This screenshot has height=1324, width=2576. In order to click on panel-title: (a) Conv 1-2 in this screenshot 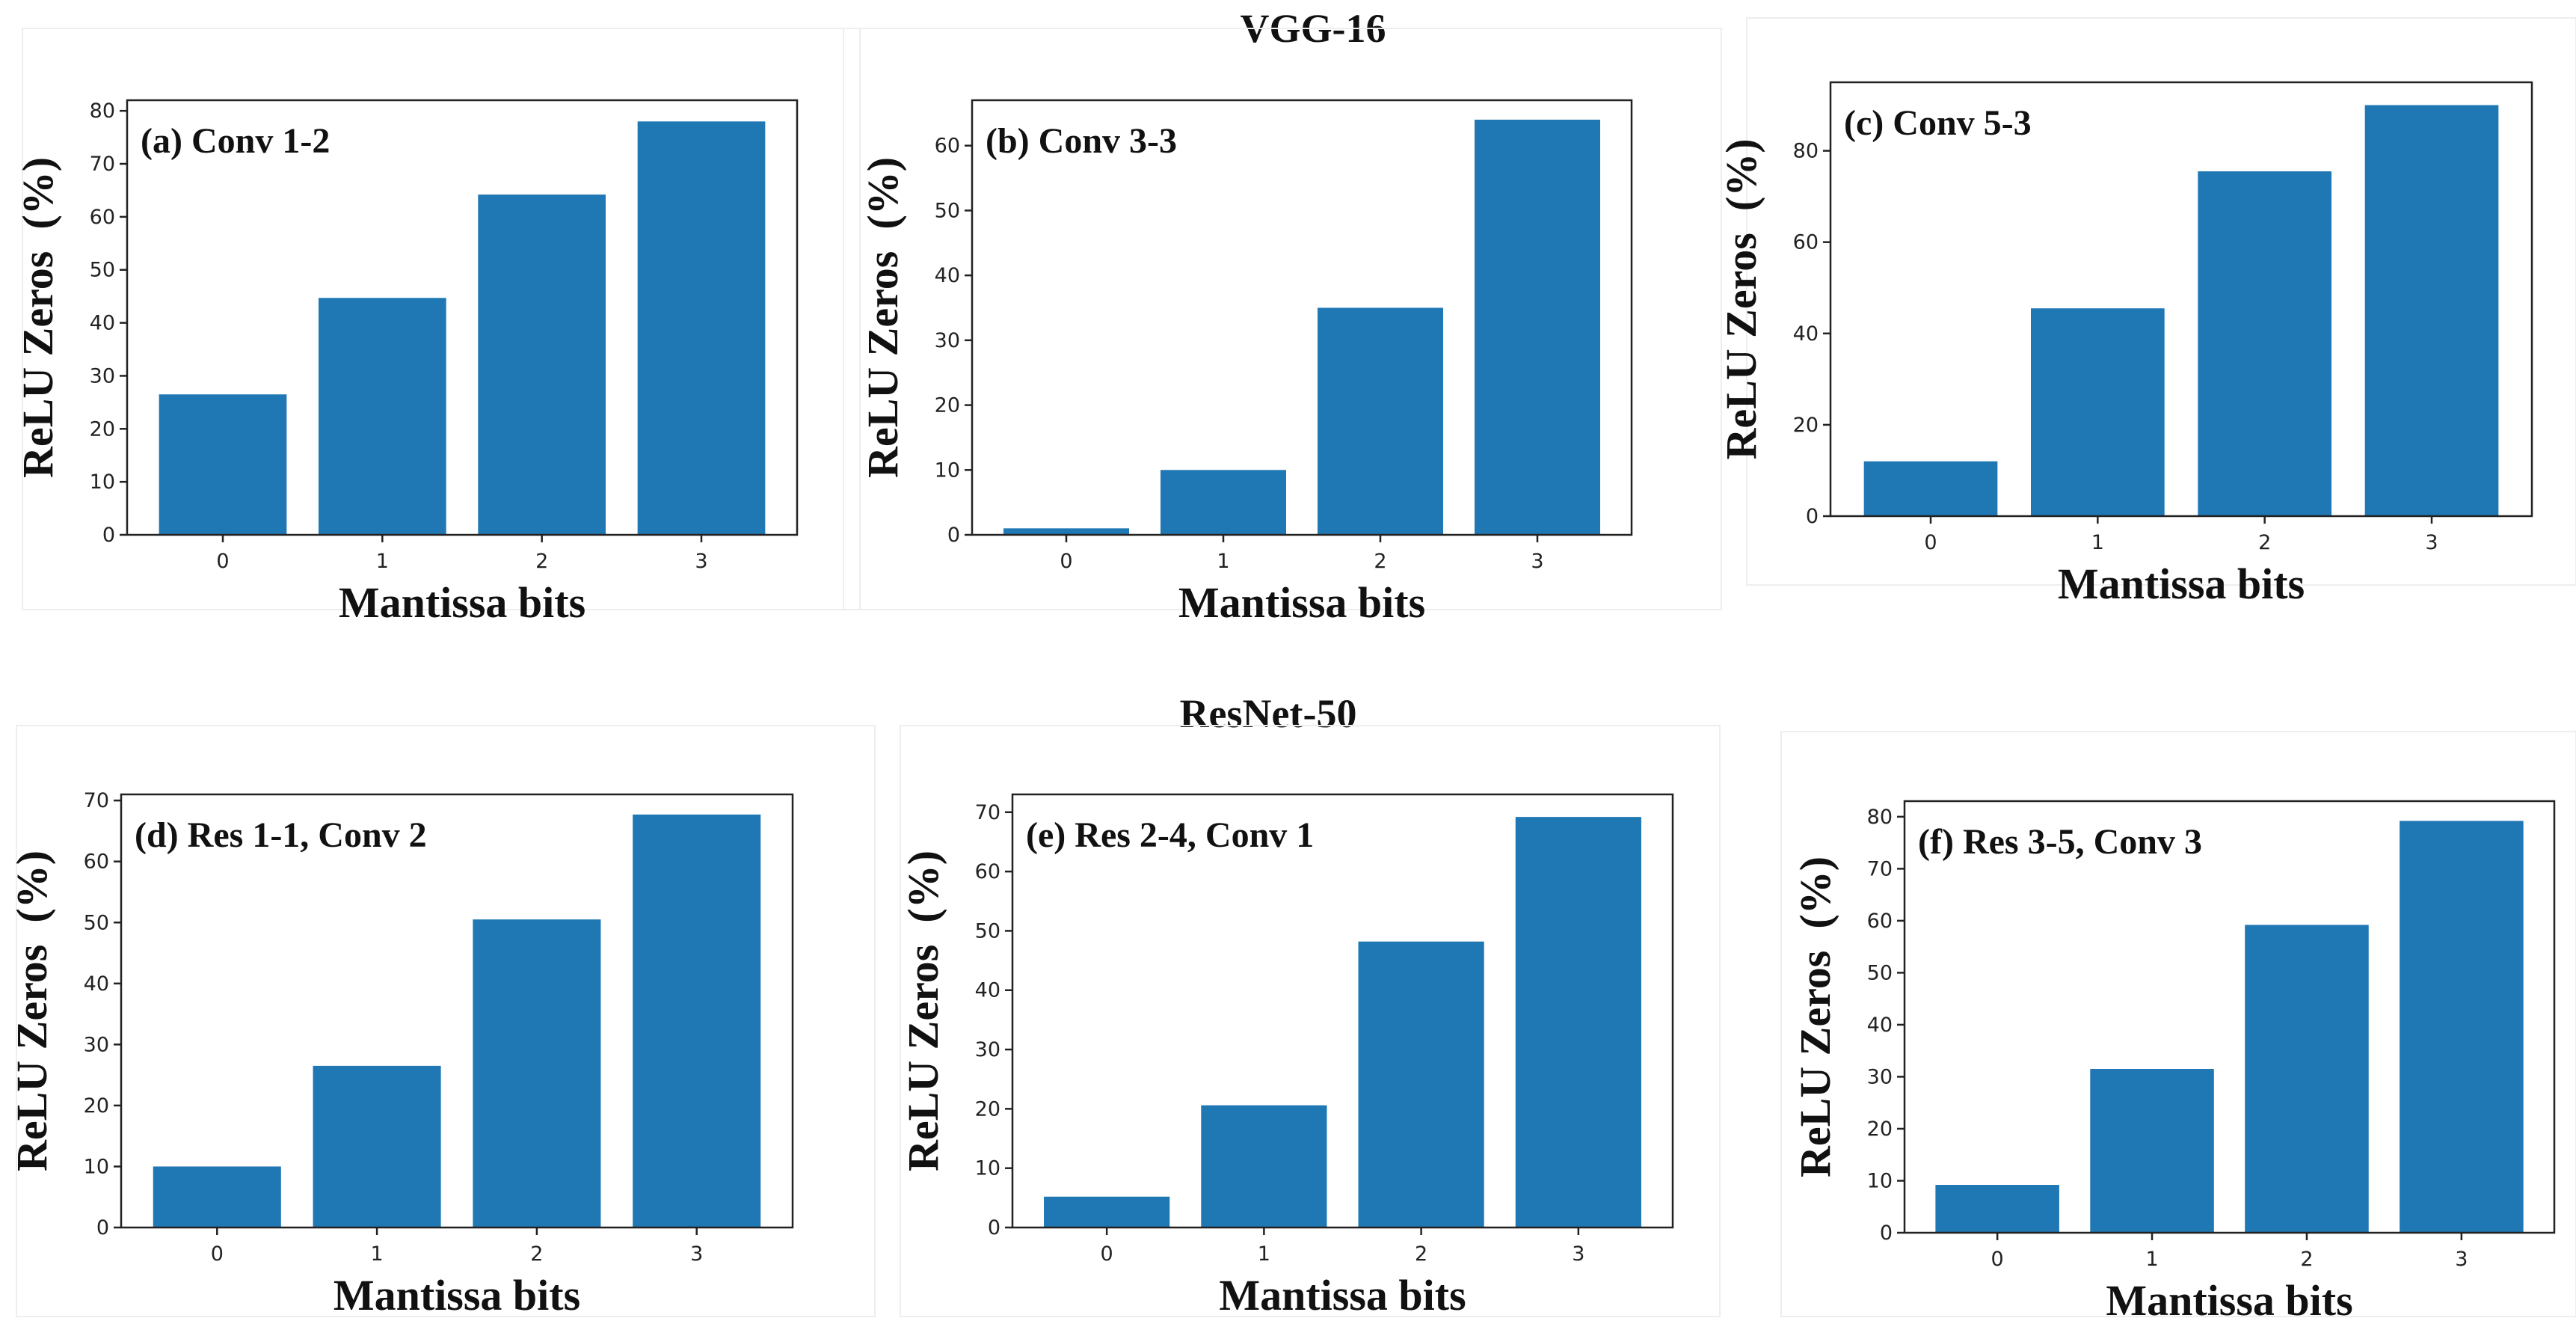, I will do `click(235, 141)`.